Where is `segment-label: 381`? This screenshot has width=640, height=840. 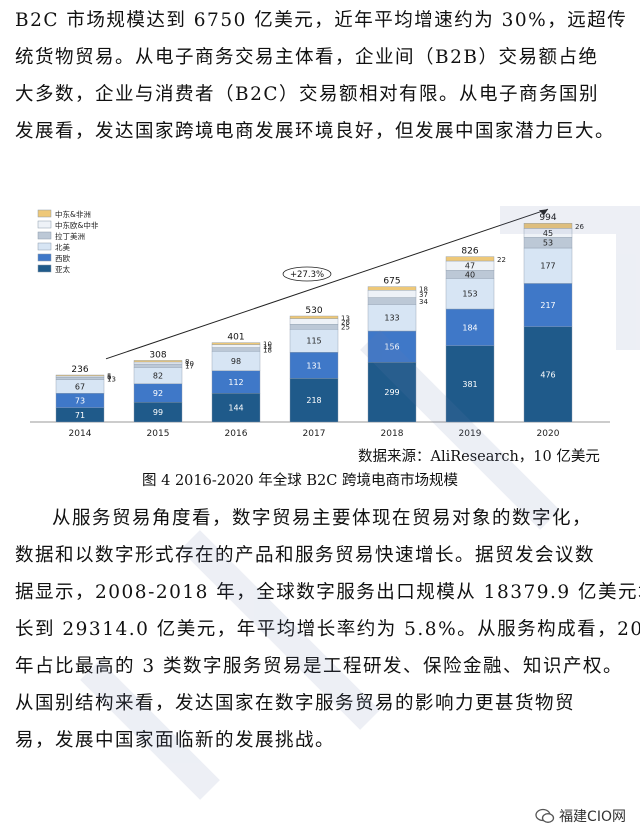
segment-label: 381 is located at coordinates (469, 384).